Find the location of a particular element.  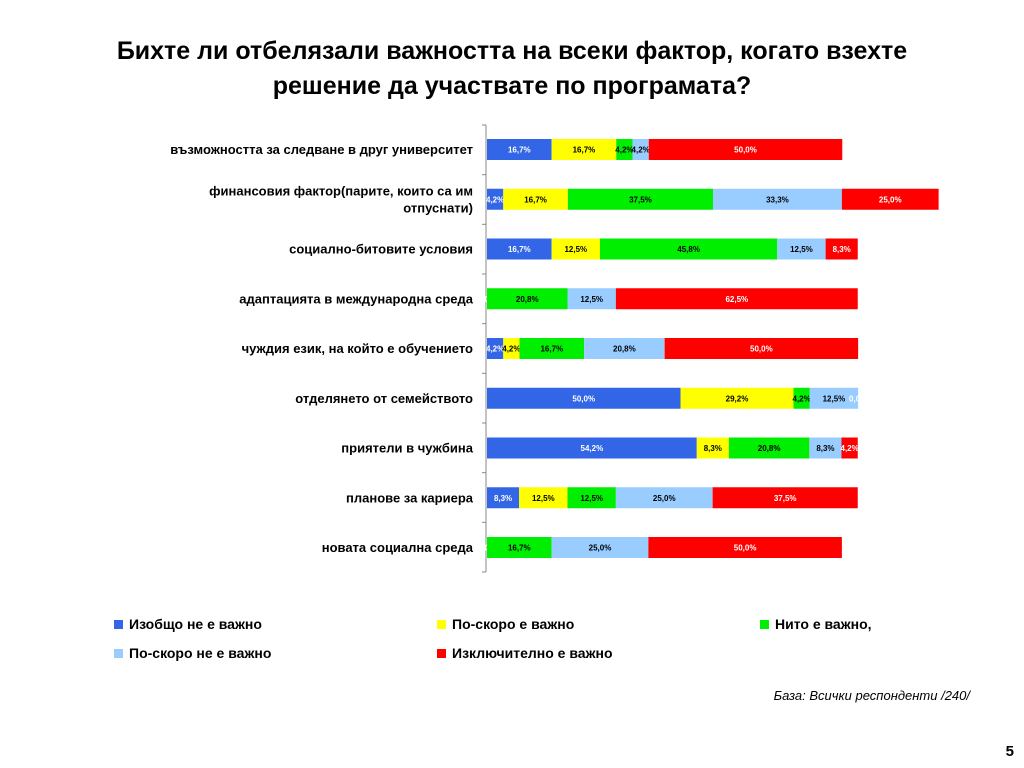

title-line-2: решение да участвате по програмата? is located at coordinates (512, 86).